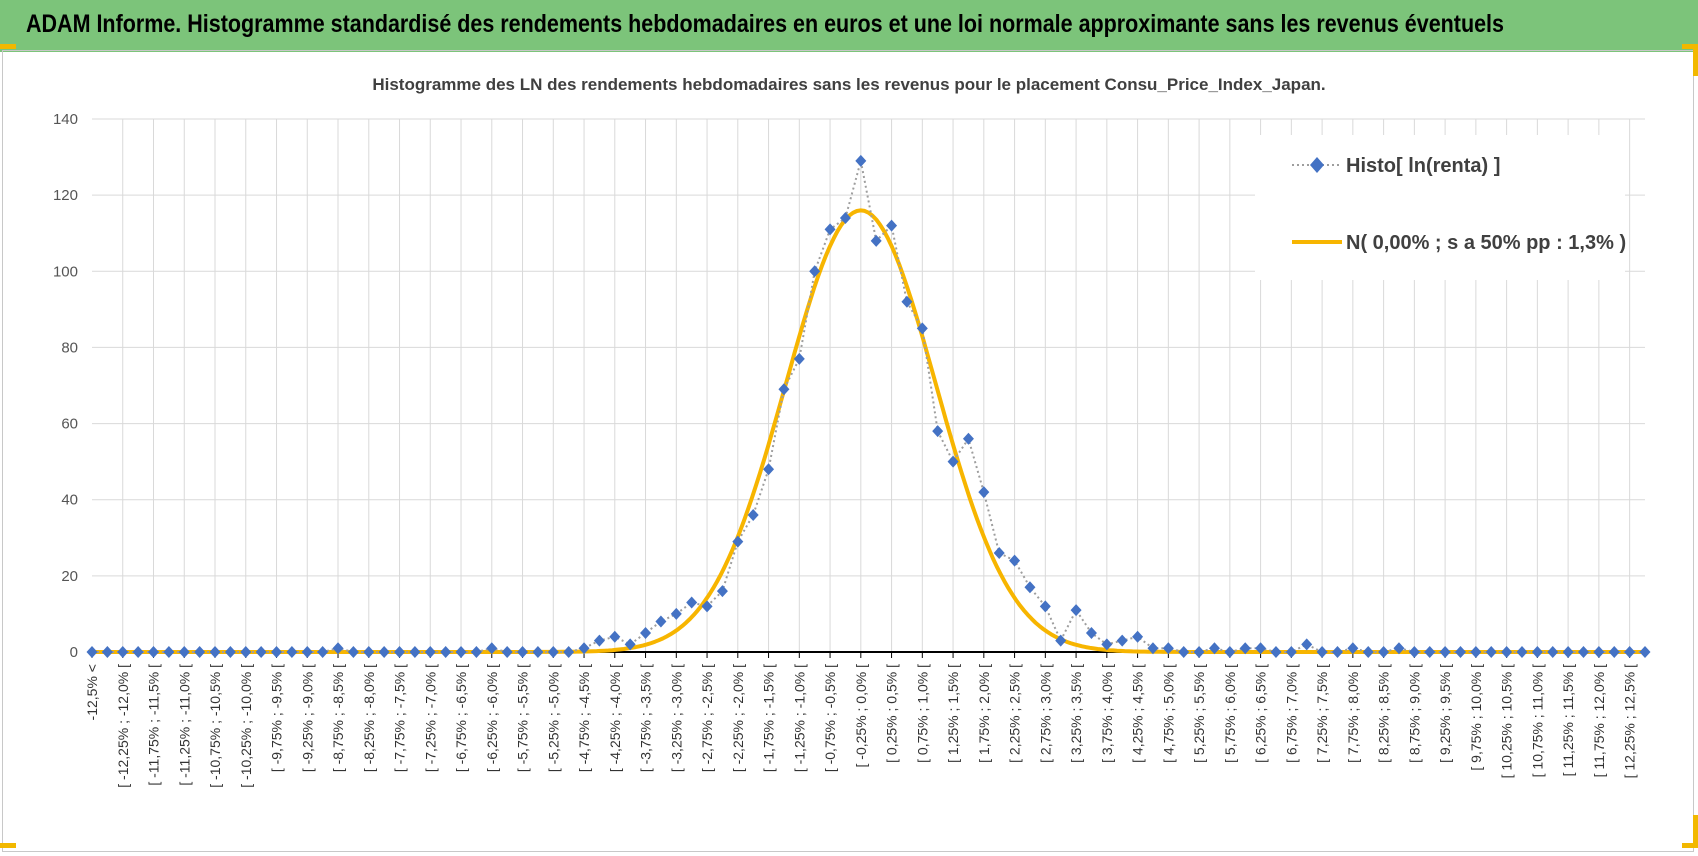  Describe the element at coordinates (65, 386) in the screenshot. I see `y-axis-ticks: 0 20 40 60 80 100 120 140` at that location.